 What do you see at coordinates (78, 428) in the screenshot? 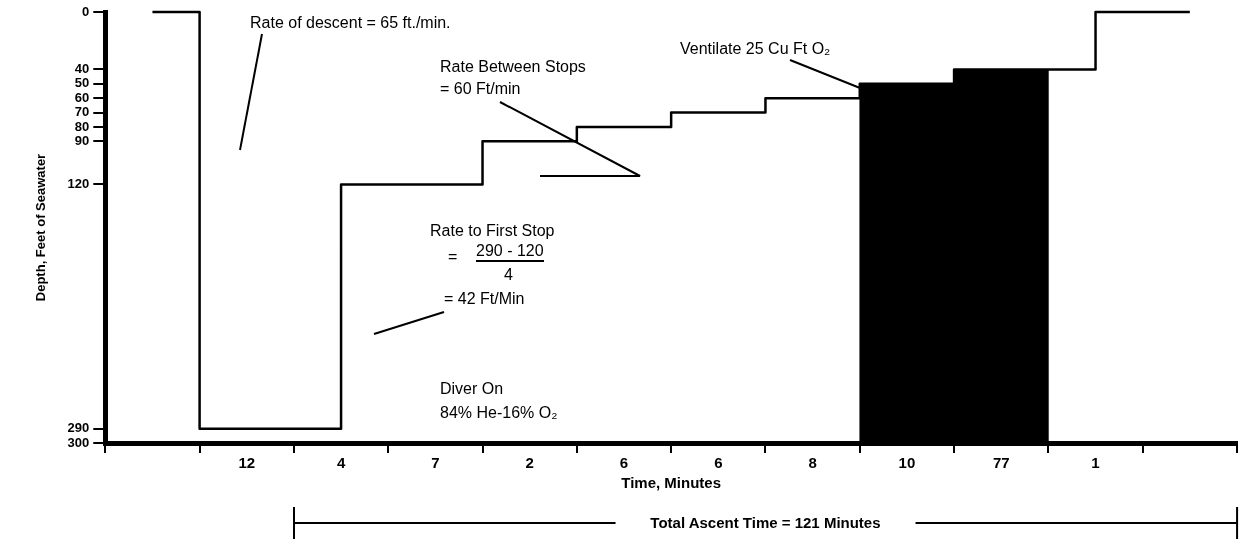
I see `y-tick-label: 290` at bounding box center [78, 428].